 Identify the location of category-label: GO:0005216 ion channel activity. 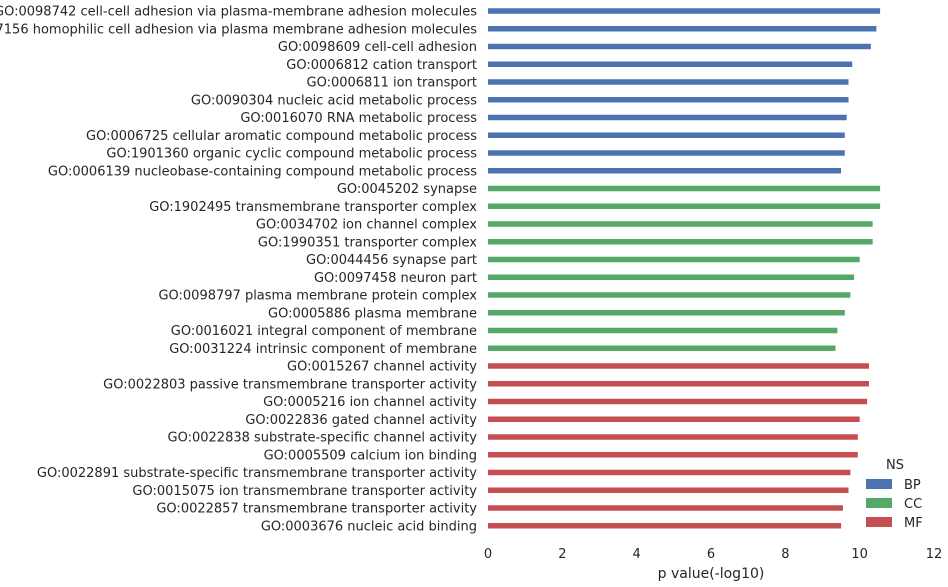
(370, 402).